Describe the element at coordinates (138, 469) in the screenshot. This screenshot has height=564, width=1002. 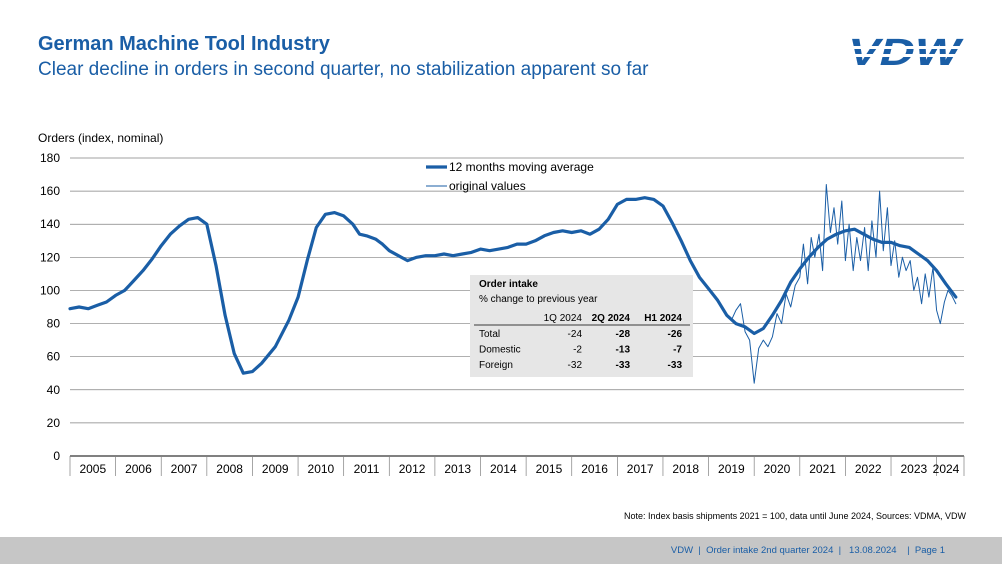
I see `x-tick-label: 2006` at that location.